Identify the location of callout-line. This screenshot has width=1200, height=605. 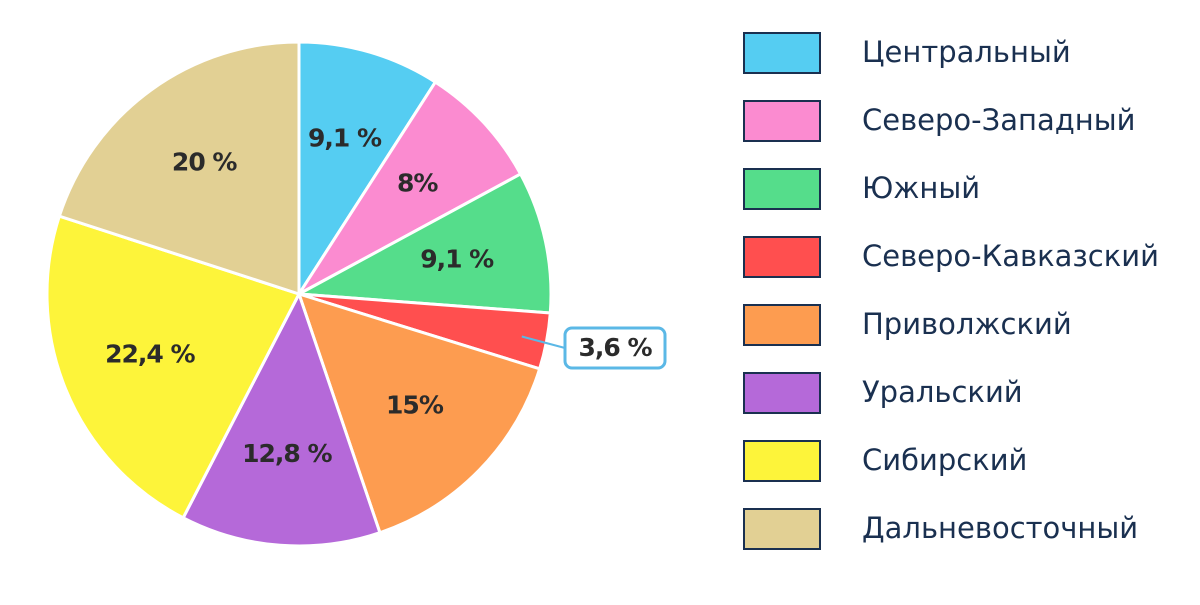
(543, 342).